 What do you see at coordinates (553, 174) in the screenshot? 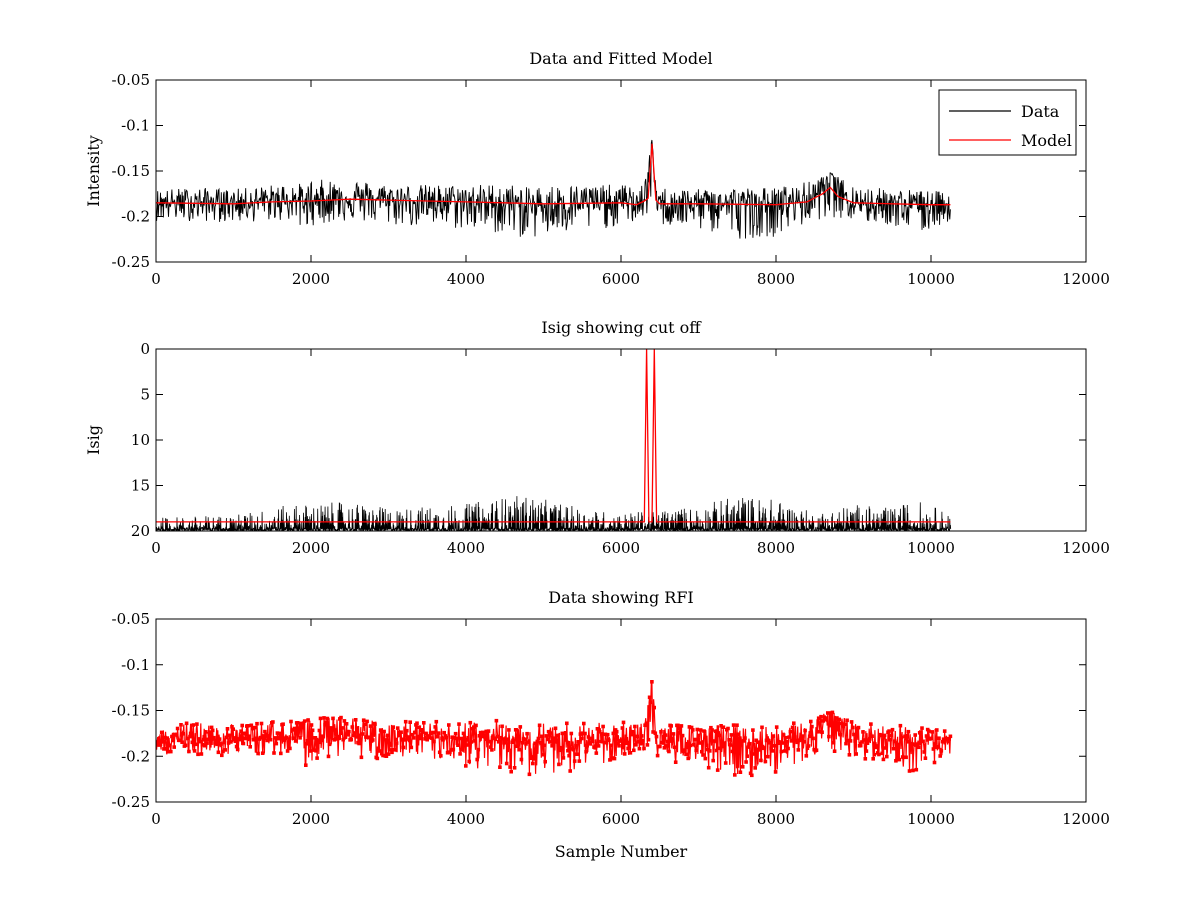
I see `model-series-line` at bounding box center [553, 174].